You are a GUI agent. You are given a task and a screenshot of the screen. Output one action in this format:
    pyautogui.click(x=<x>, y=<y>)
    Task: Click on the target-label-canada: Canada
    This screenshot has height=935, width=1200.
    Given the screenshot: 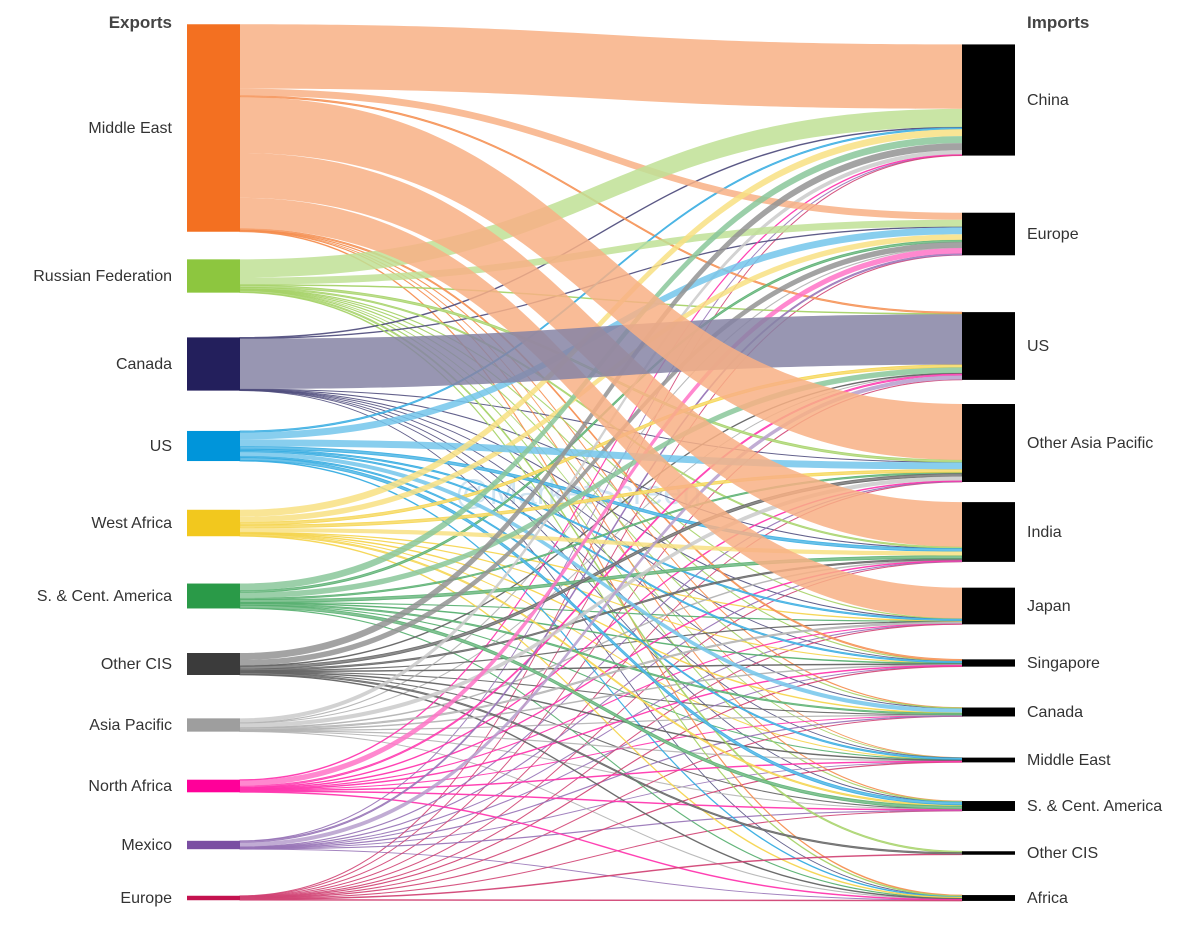 What is the action you would take?
    pyautogui.click(x=1055, y=712)
    